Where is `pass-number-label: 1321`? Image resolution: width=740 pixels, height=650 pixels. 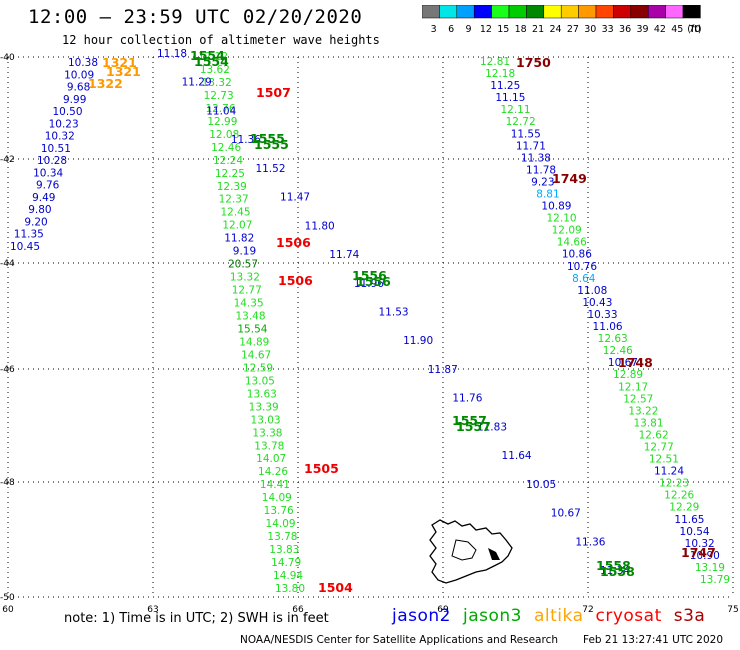 pass-number-label: 1321 is located at coordinates (123, 71).